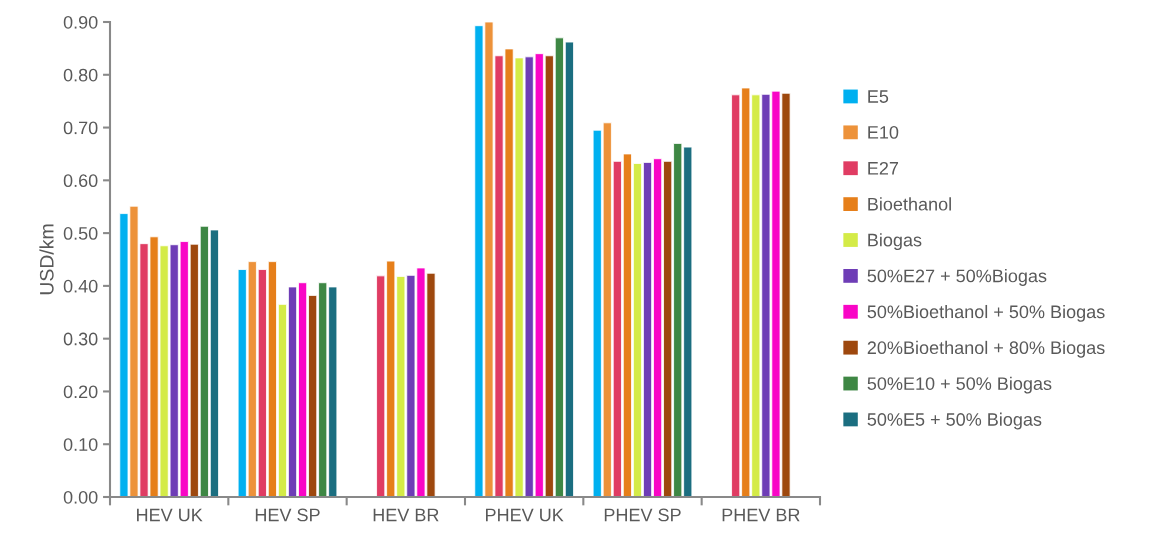 The width and height of the screenshot is (1151, 539). What do you see at coordinates (959, 385) in the screenshot?
I see `legend-label: 50%E10 + 50% Biogas` at bounding box center [959, 385].